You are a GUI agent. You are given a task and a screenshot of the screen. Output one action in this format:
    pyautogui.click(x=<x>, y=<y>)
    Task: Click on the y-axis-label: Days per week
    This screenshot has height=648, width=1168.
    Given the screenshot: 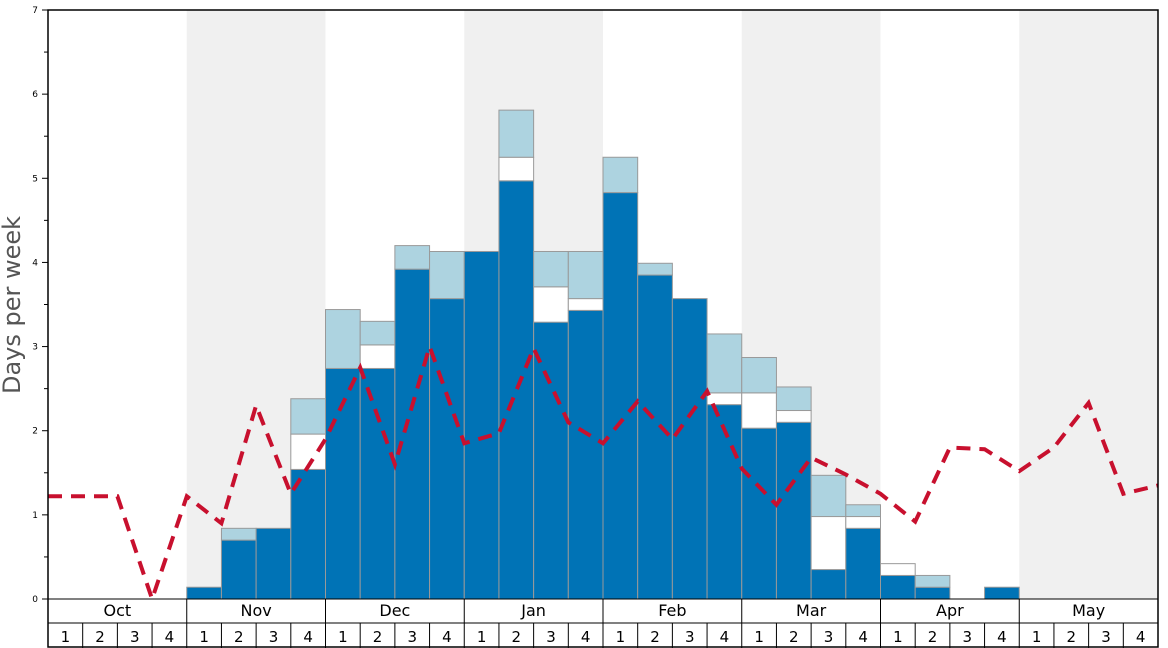 What is the action you would take?
    pyautogui.click(x=13, y=305)
    